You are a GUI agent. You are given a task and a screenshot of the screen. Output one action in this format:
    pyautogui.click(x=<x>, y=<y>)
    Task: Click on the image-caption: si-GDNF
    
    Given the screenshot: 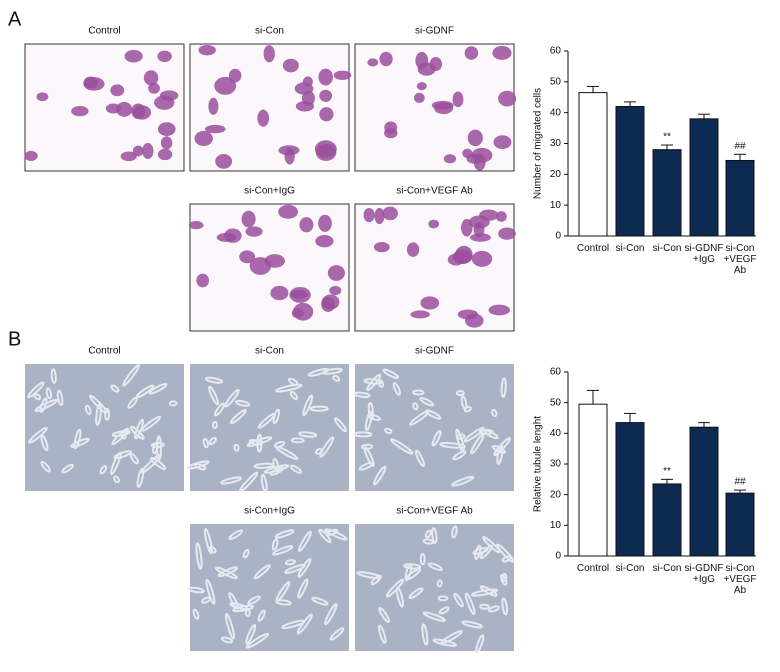 What is the action you would take?
    pyautogui.click(x=434, y=351)
    